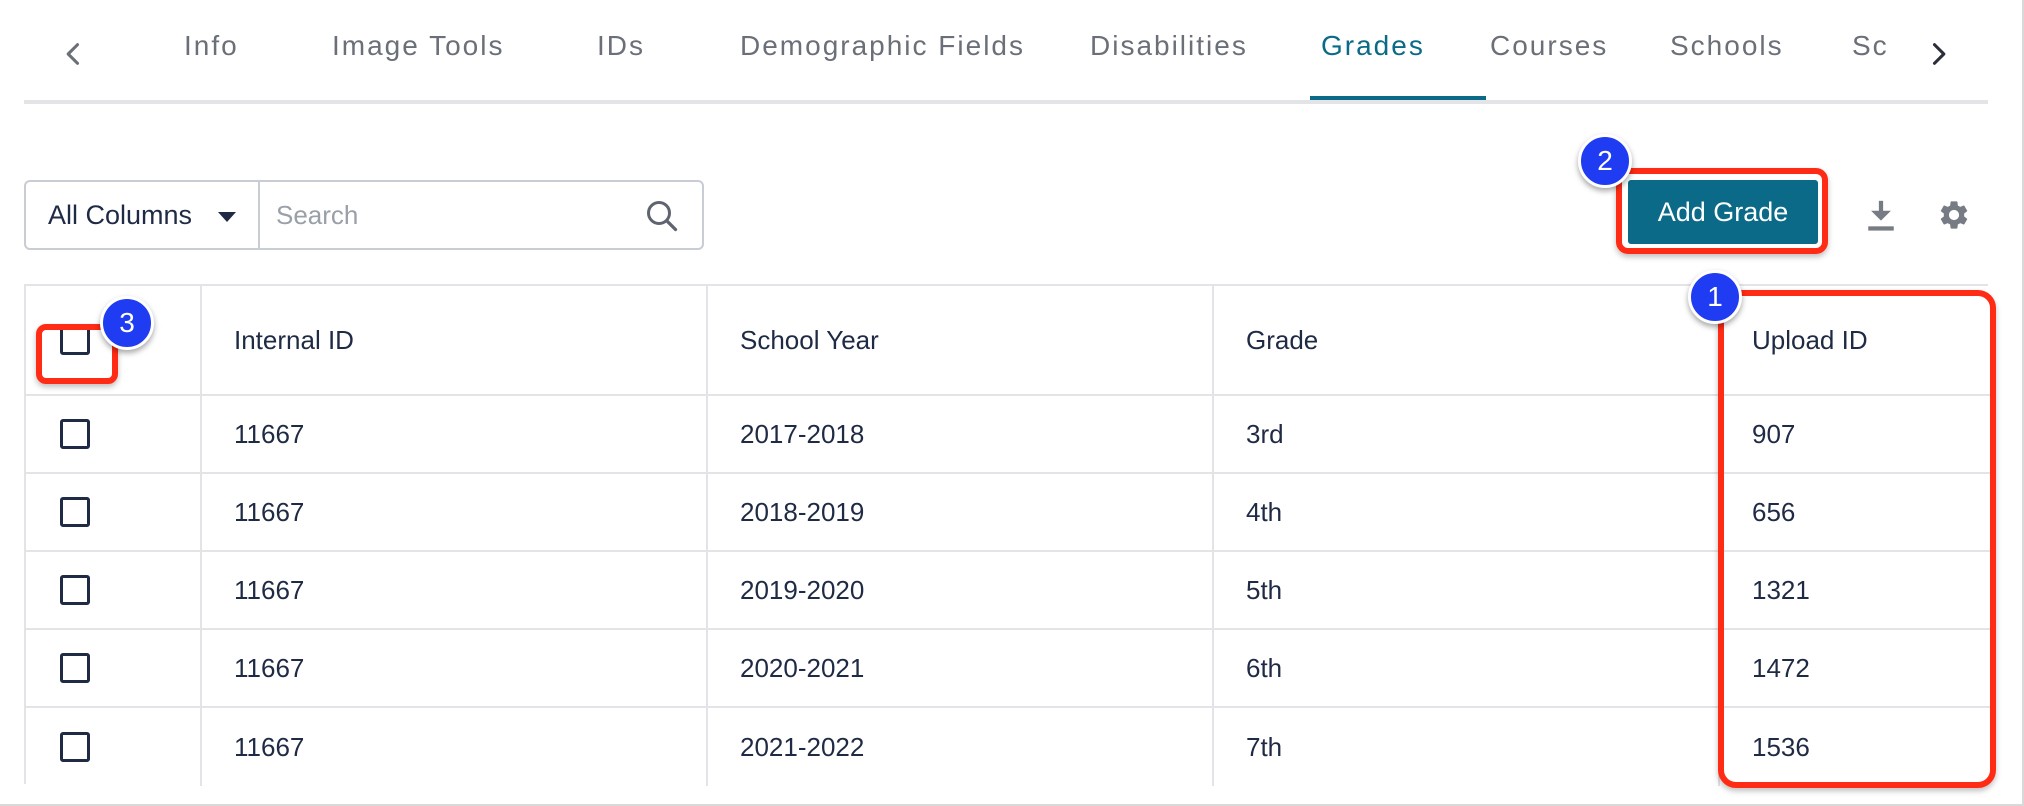 This screenshot has height=806, width=2024. Describe the element at coordinates (1781, 589) in the screenshot. I see `table-cell: 1321` at that location.